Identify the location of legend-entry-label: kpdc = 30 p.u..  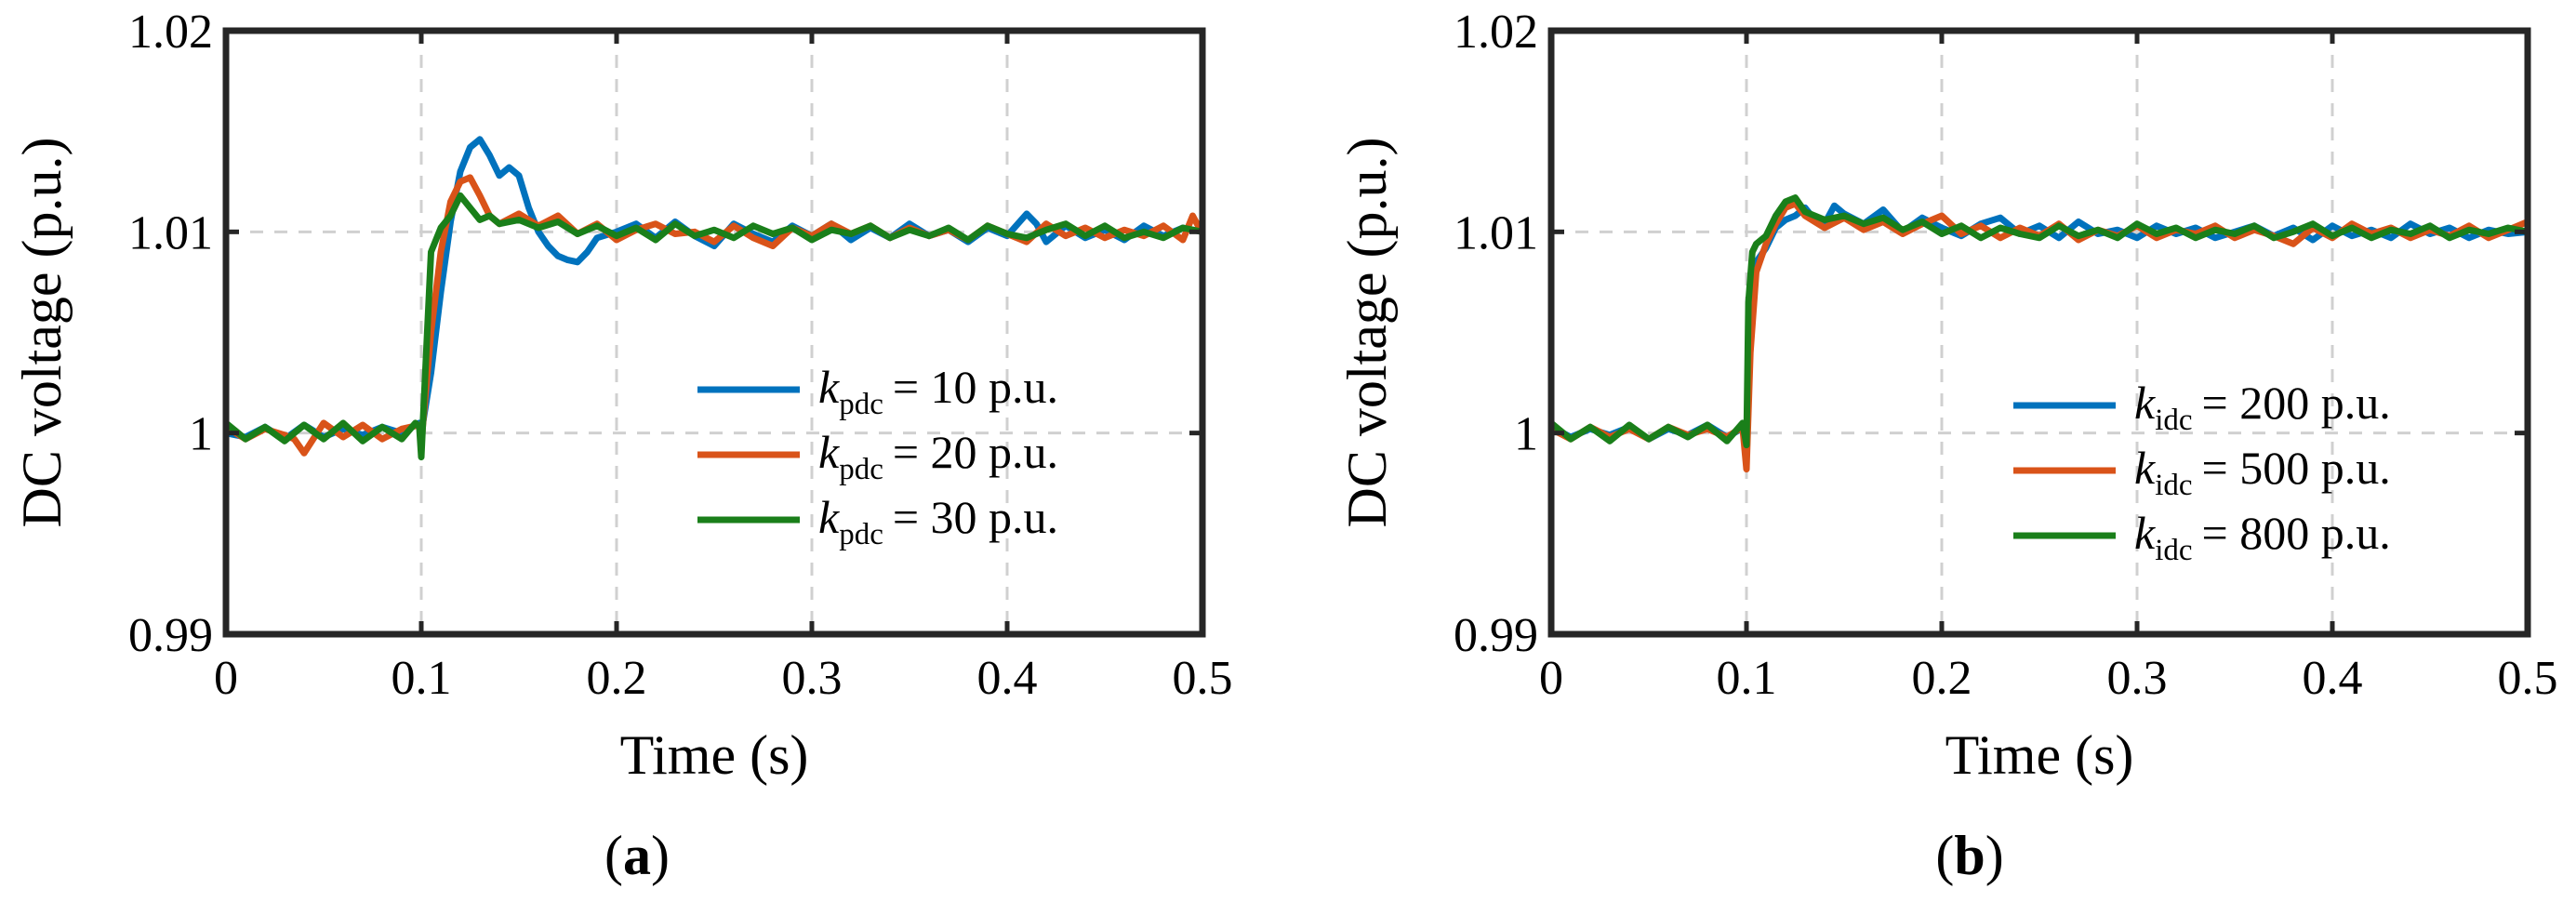
(938, 521).